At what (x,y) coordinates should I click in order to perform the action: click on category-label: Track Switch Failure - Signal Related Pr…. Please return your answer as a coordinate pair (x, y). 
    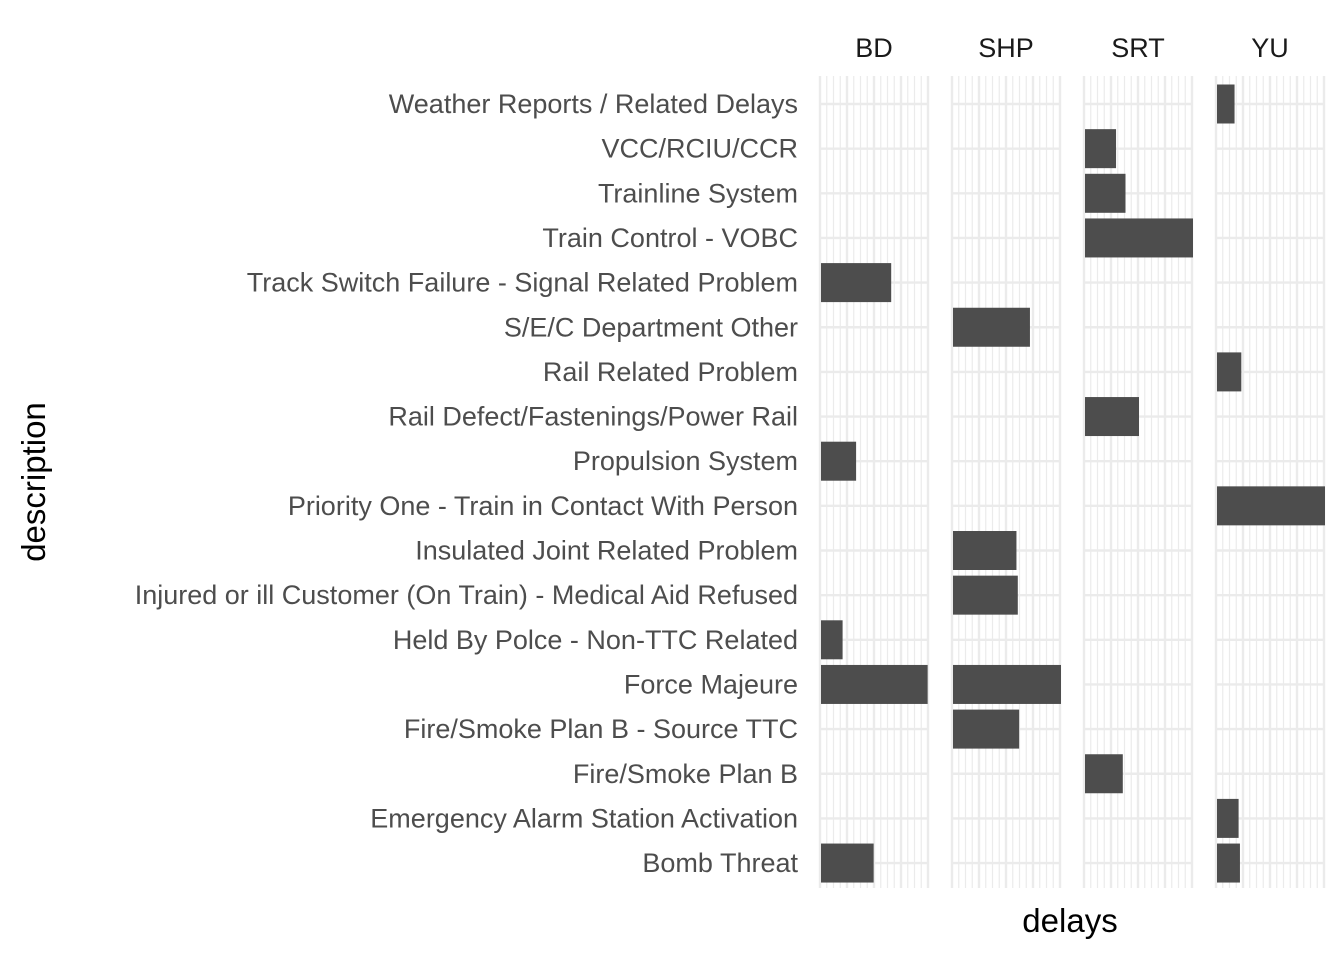
    Looking at the image, I should click on (522, 283).